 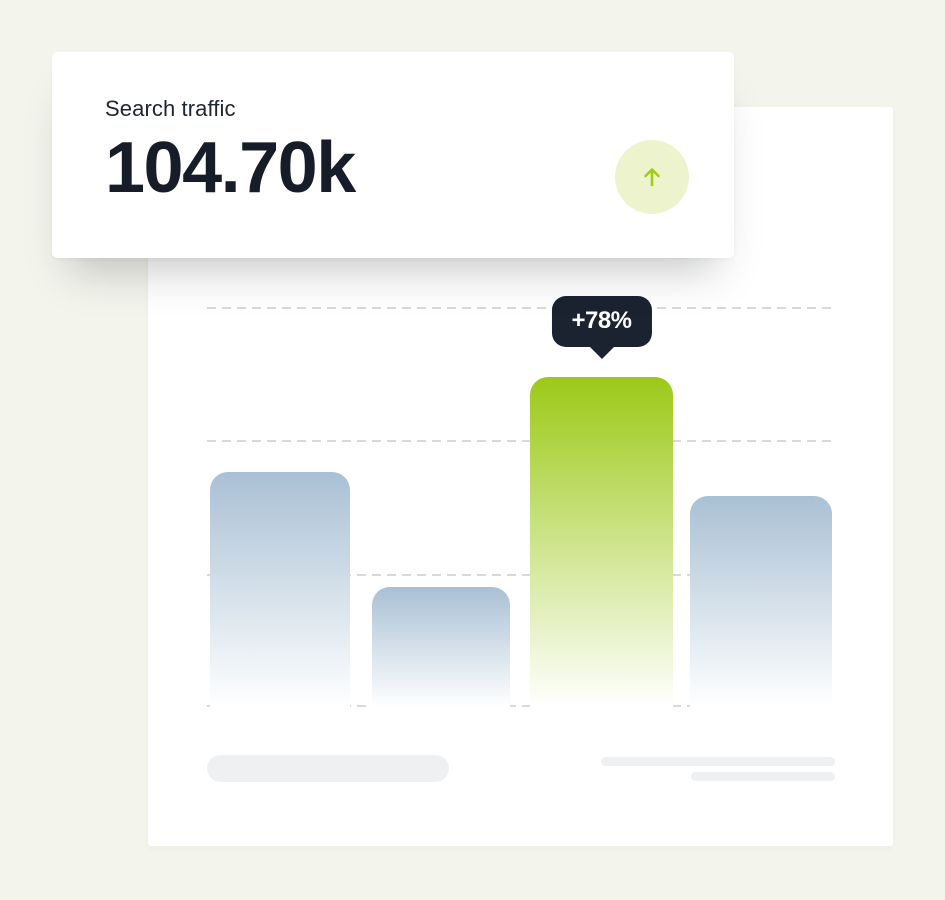 What do you see at coordinates (328, 768) in the screenshot?
I see `x-axis-label-placeholder-left` at bounding box center [328, 768].